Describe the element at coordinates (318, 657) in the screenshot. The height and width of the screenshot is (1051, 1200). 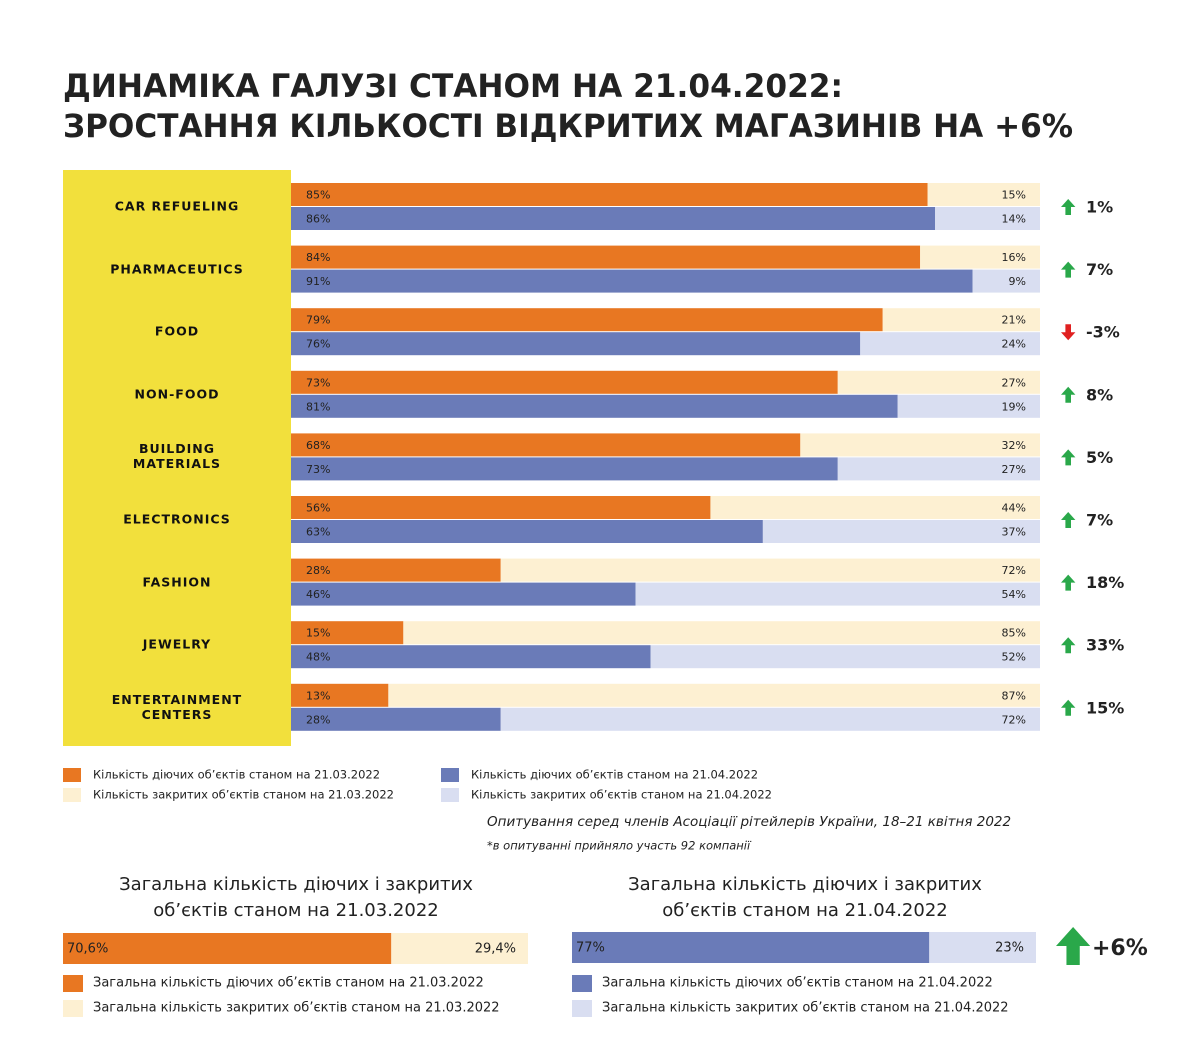
I see `value-label: 48%` at that location.